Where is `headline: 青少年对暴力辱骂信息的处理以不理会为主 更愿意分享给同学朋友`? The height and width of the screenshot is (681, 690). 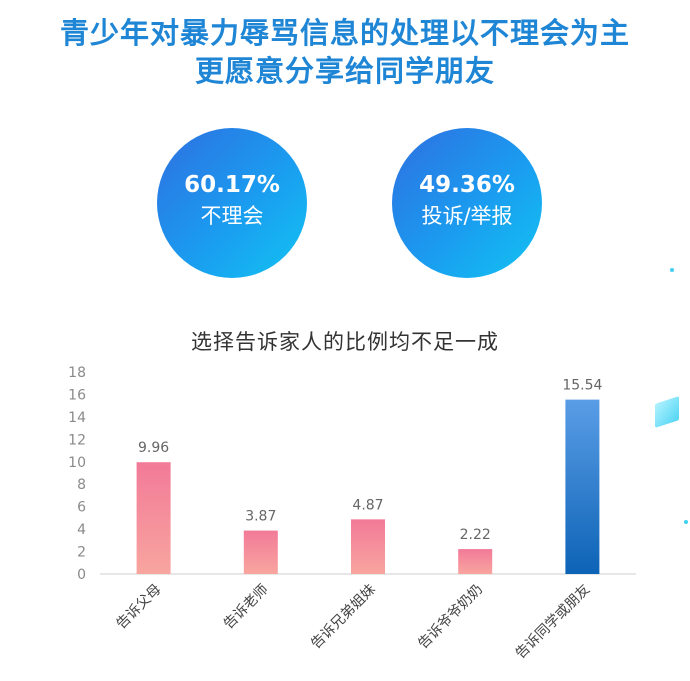 headline: 青少年对暴力辱骂信息的处理以不理会为主 更愿意分享给同学朋友 is located at coordinates (345, 52).